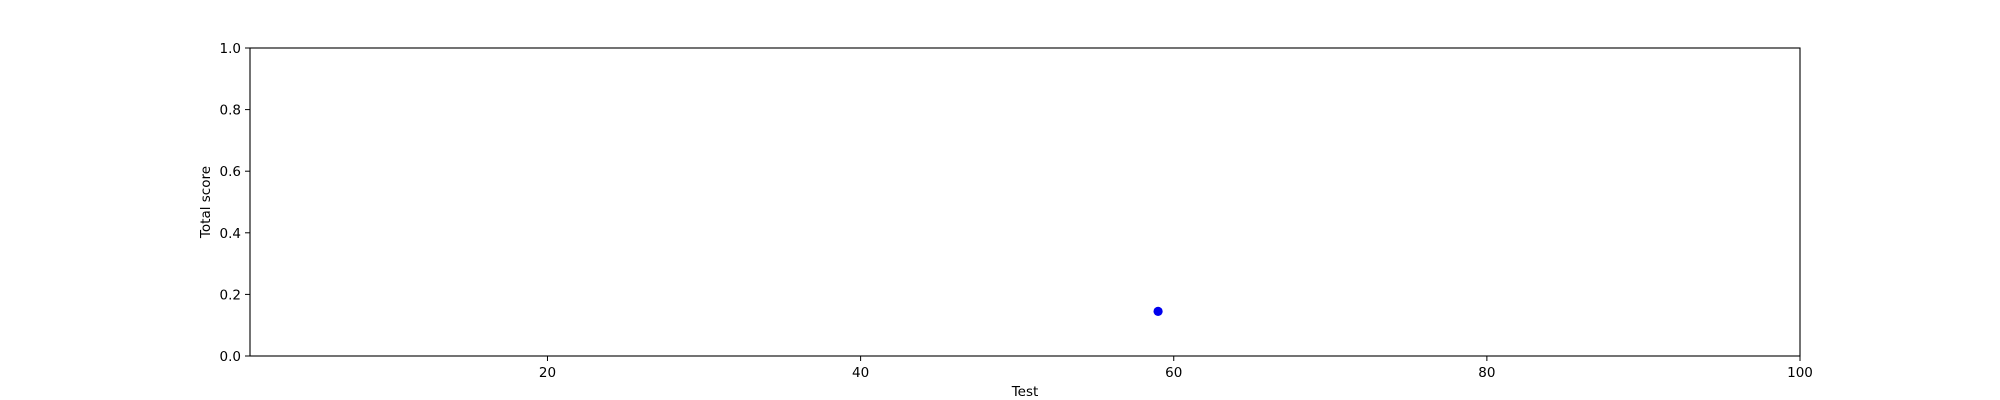  Describe the element at coordinates (860, 373) in the screenshot. I see `x-tick-label: 40` at that location.